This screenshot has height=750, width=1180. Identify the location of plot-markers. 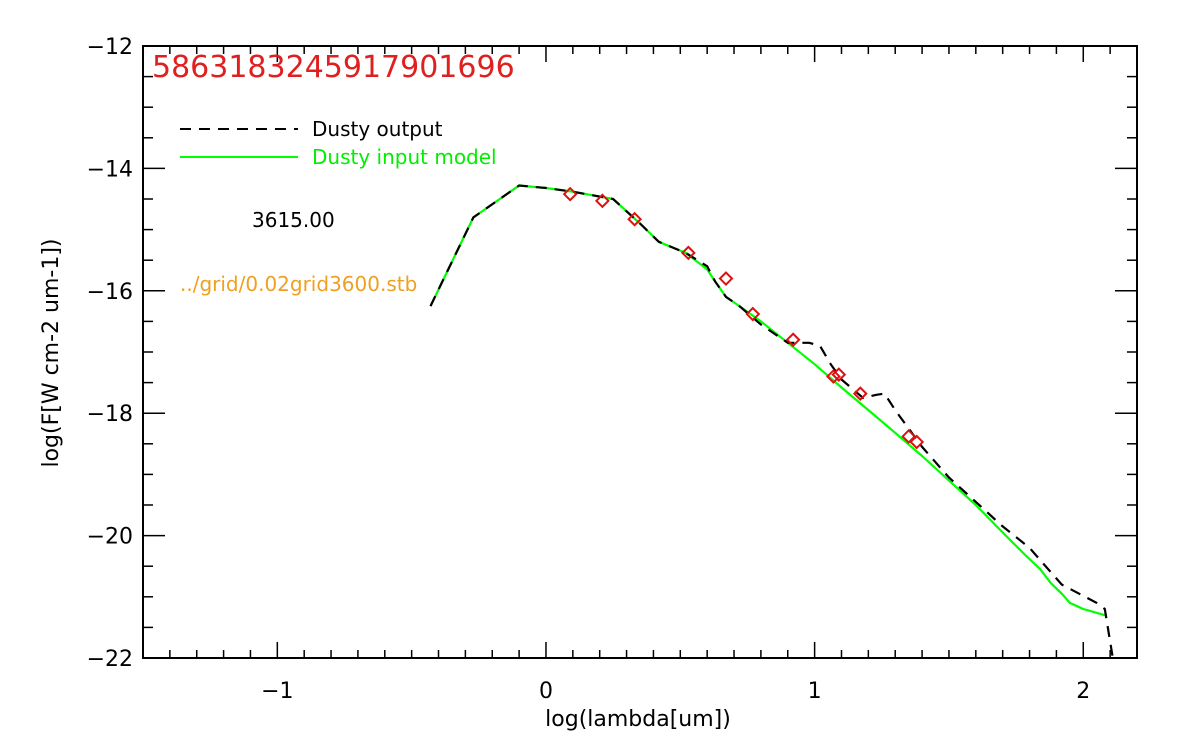
(743, 318).